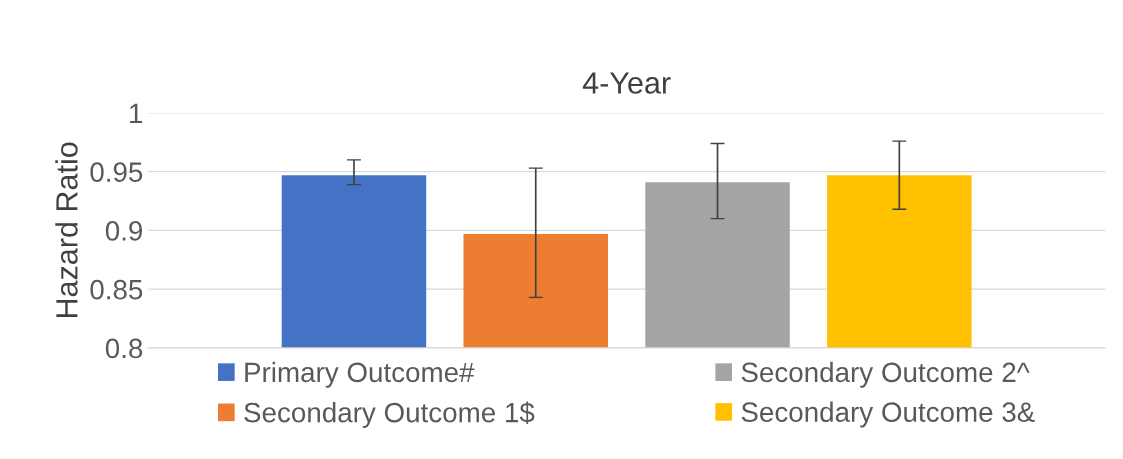 The image size is (1123, 459). What do you see at coordinates (66, 230) in the screenshot?
I see `y-axis-title: Hazard Ratio` at bounding box center [66, 230].